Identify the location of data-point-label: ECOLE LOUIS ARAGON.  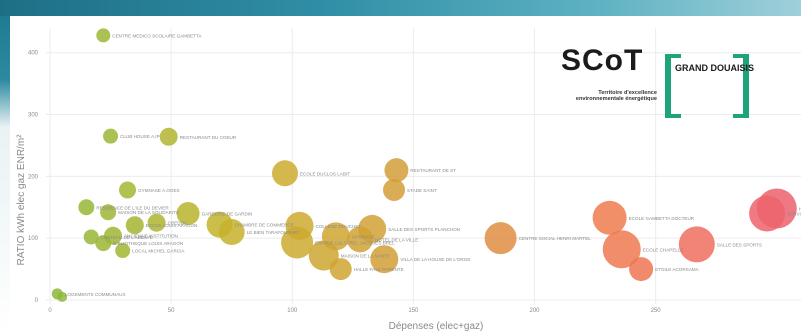
(172, 225).